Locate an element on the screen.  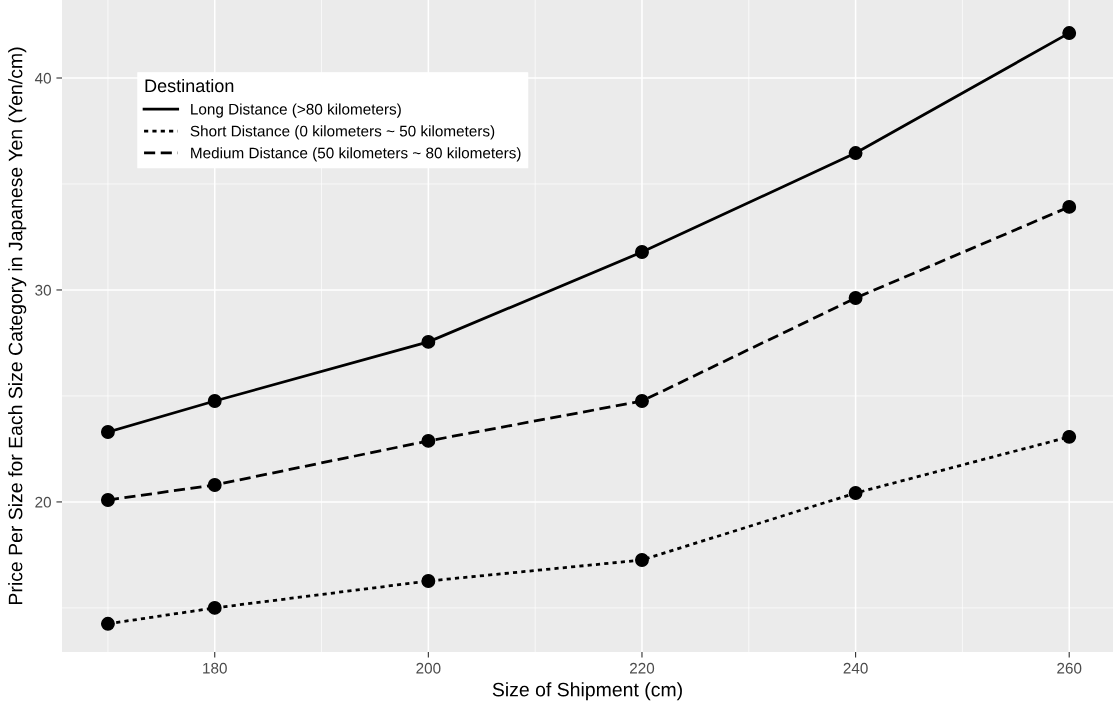
legend-title: Destination is located at coordinates (189, 85).